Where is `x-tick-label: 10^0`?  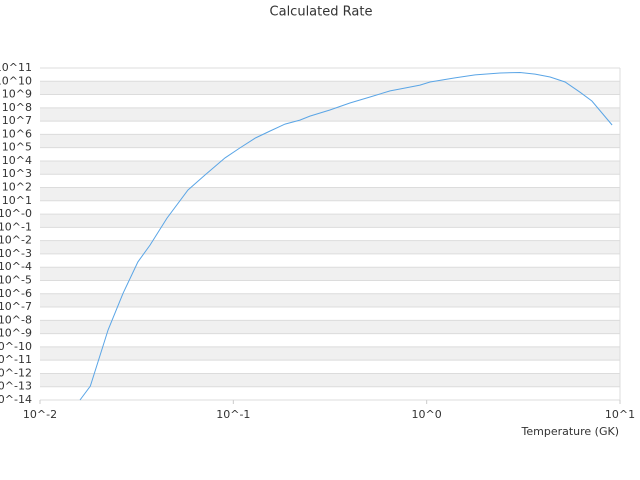
x-tick-label: 10^0 is located at coordinates (427, 414).